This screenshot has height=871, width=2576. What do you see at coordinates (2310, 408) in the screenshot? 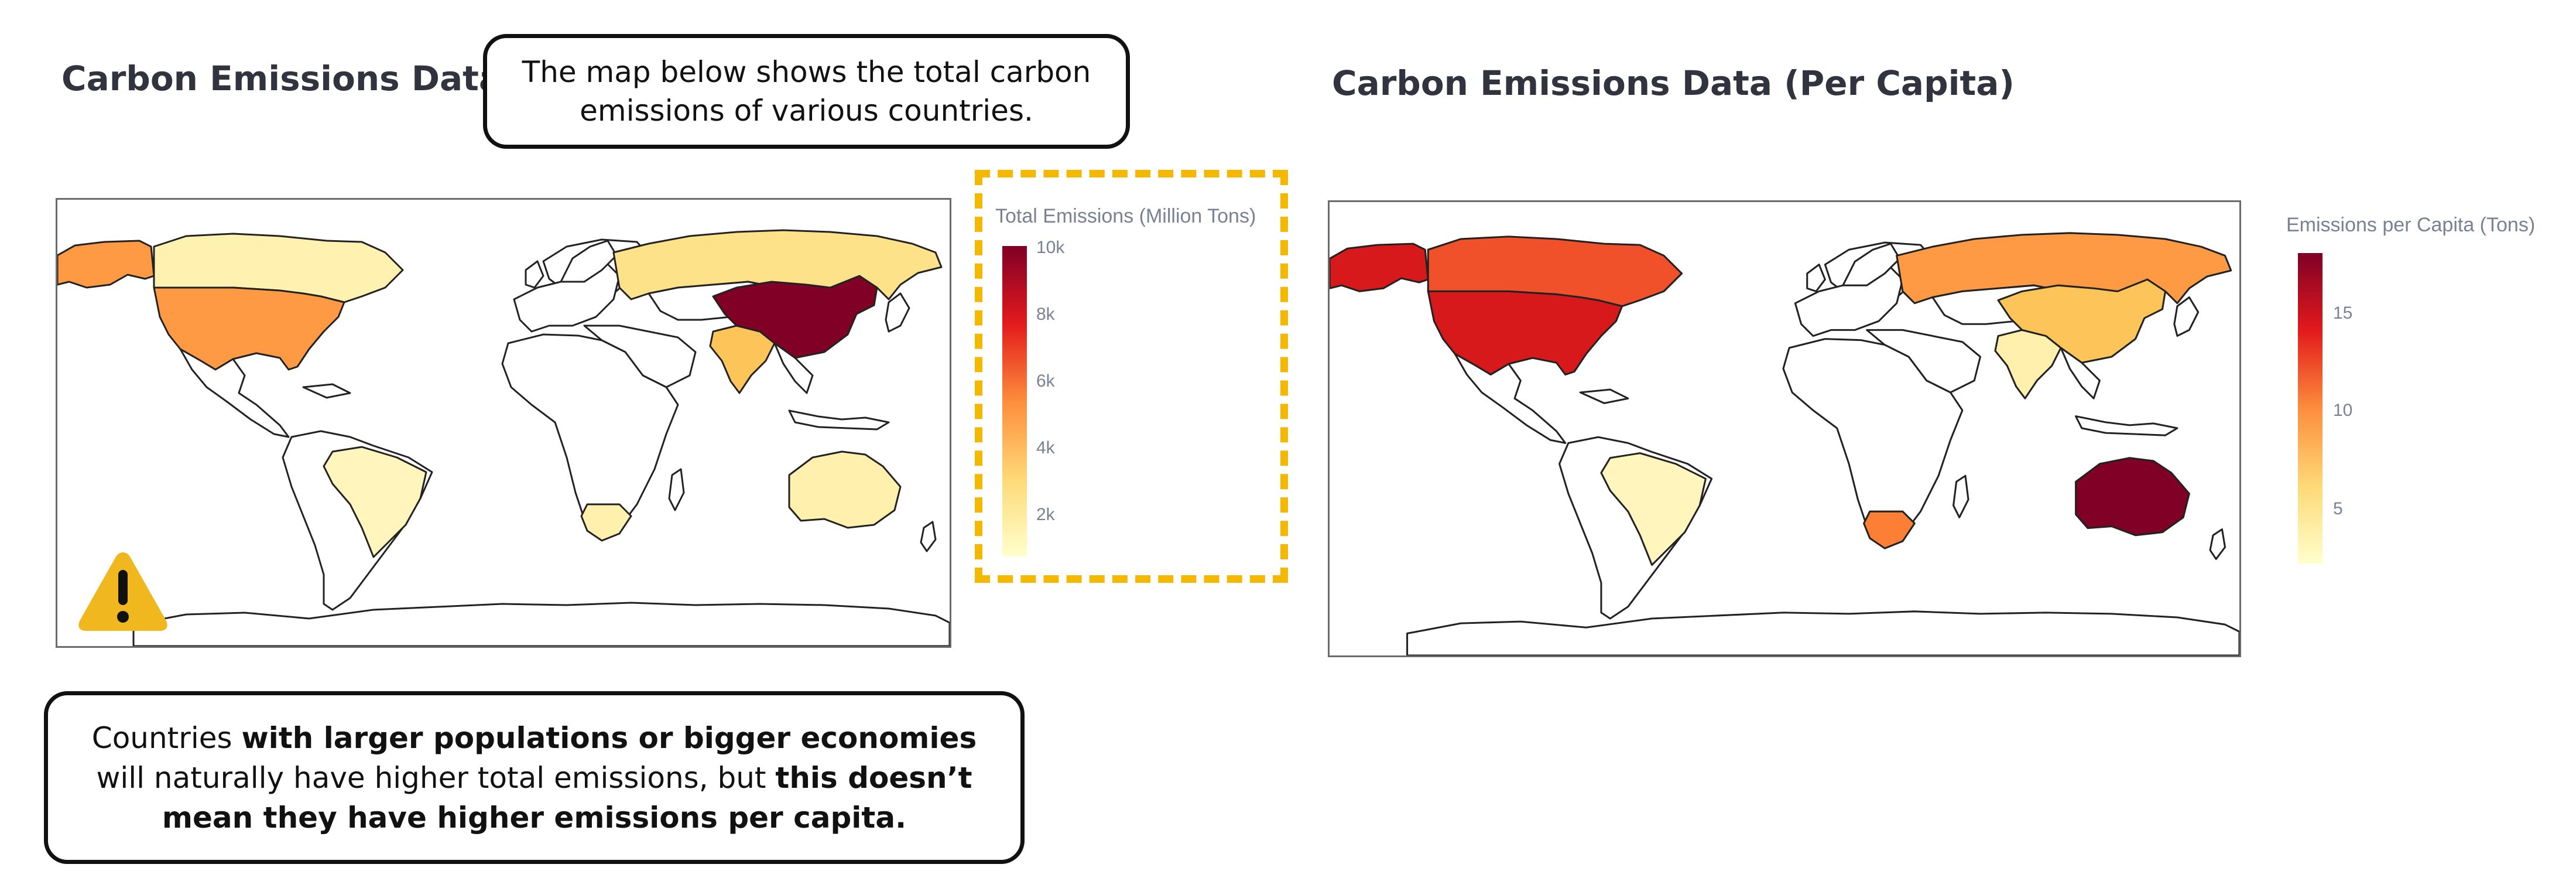
I see `right-colorbar` at bounding box center [2310, 408].